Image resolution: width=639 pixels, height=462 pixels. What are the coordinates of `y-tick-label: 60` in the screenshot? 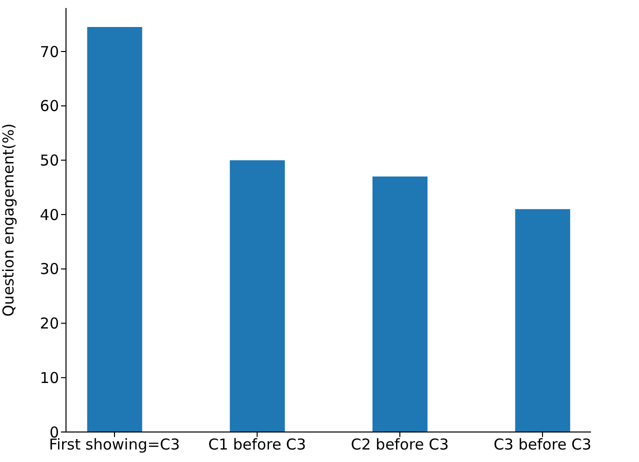 It's located at (49, 106).